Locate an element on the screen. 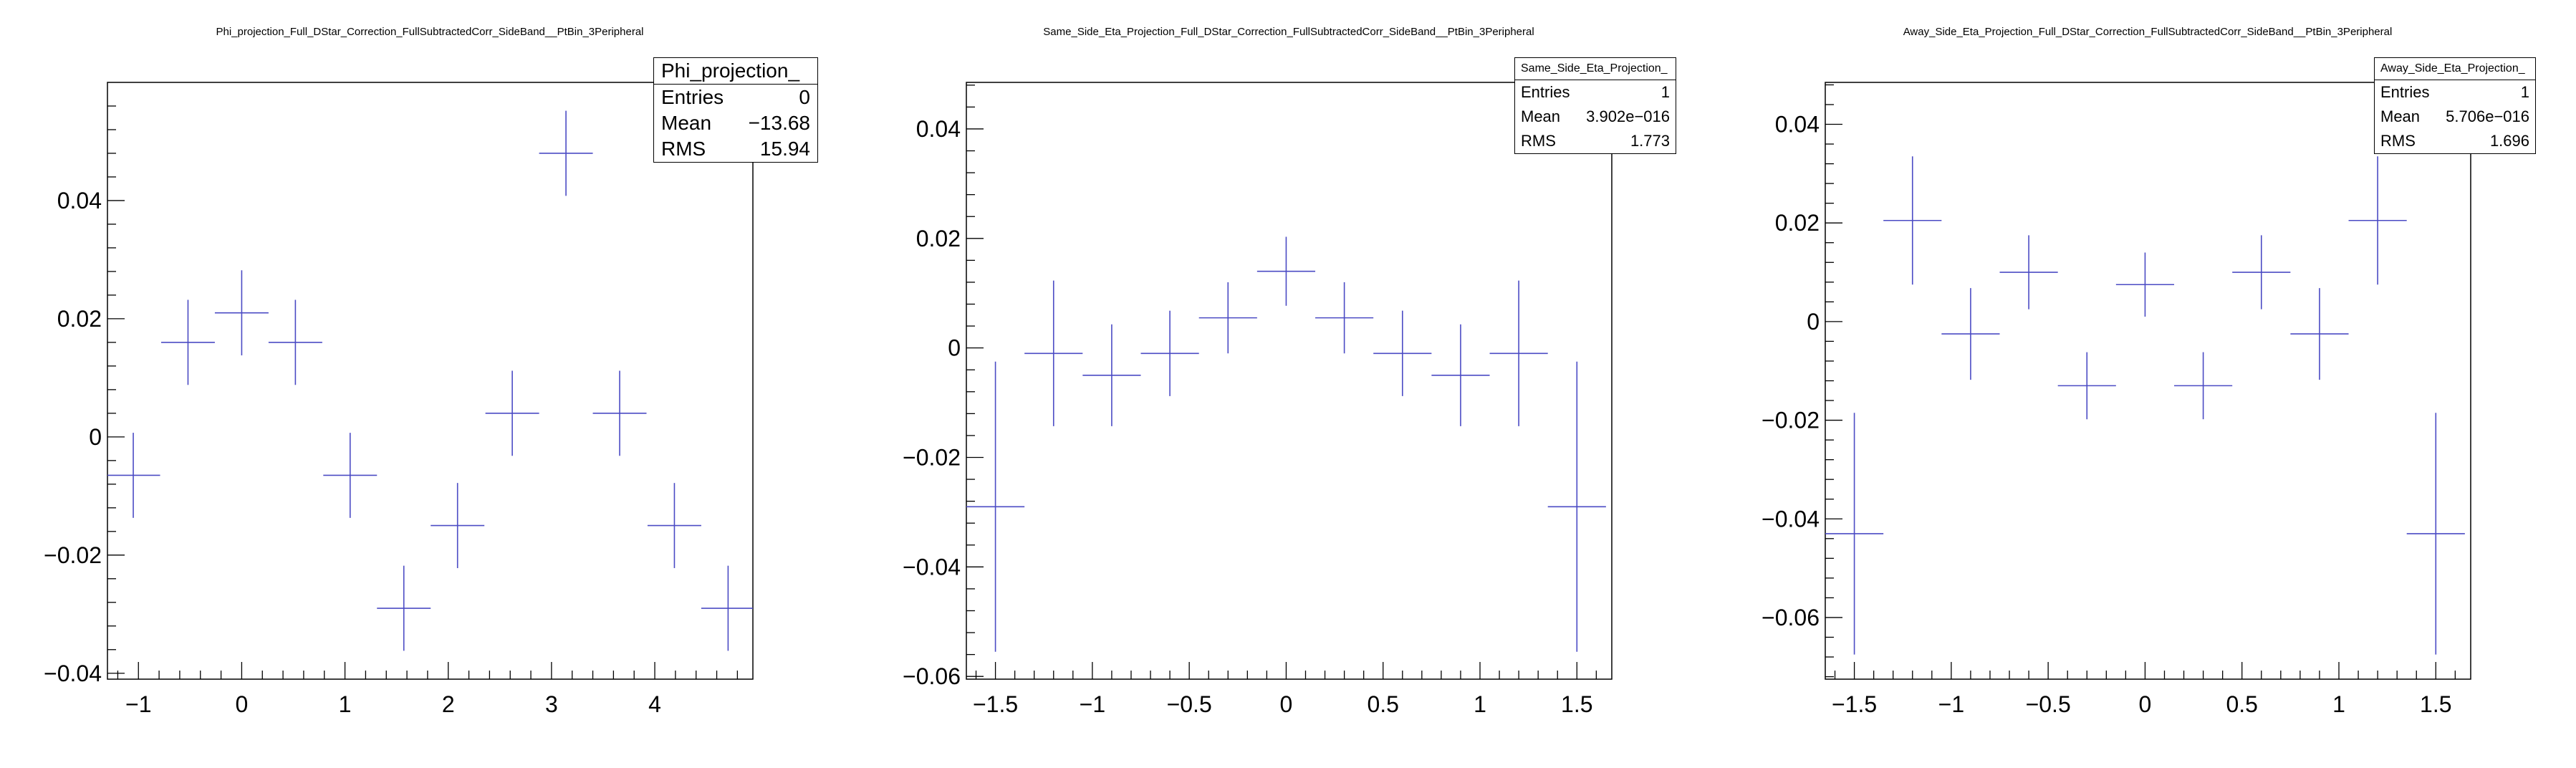  stats-mean-value: −13.68 is located at coordinates (779, 123).